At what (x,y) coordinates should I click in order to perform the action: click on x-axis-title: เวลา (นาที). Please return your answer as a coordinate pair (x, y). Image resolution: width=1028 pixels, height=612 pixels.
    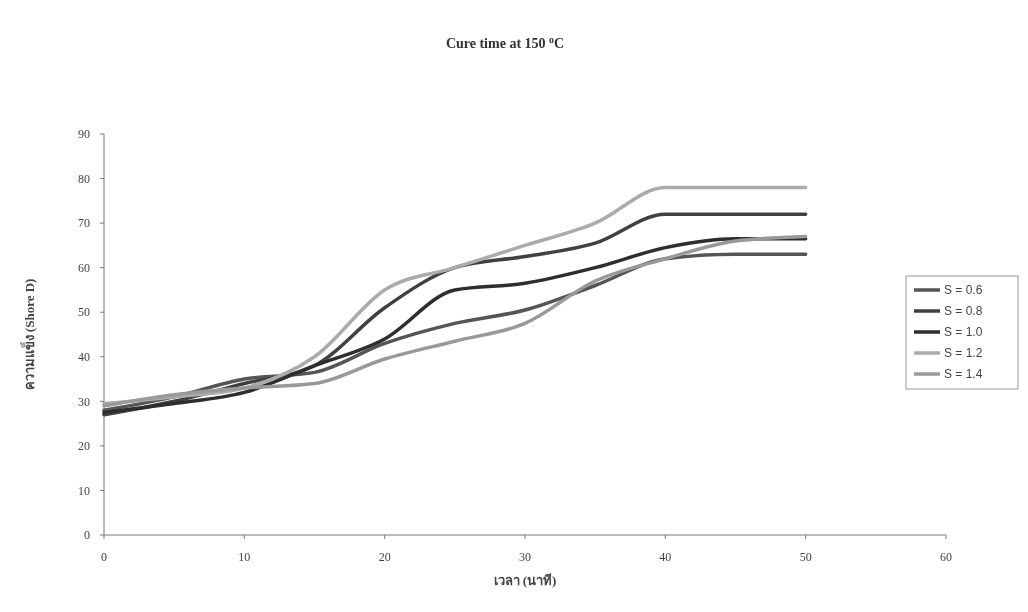
    Looking at the image, I should click on (525, 580).